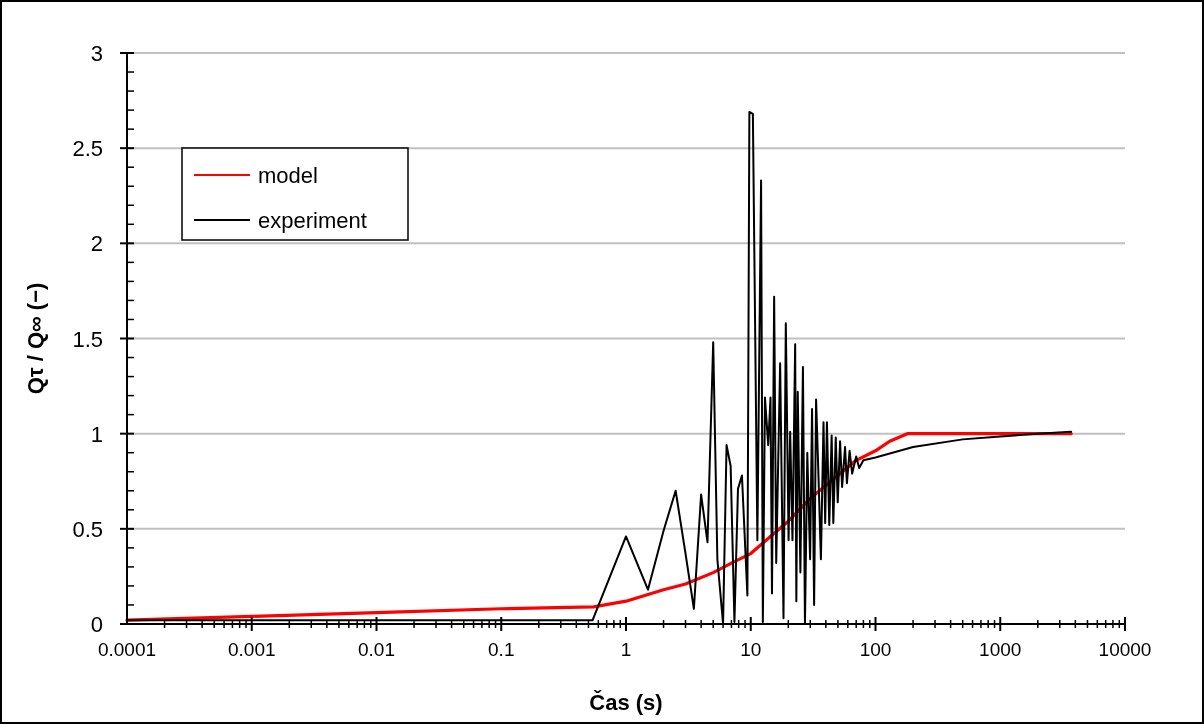  What do you see at coordinates (312, 220) in the screenshot?
I see `legend-label: experiment` at bounding box center [312, 220].